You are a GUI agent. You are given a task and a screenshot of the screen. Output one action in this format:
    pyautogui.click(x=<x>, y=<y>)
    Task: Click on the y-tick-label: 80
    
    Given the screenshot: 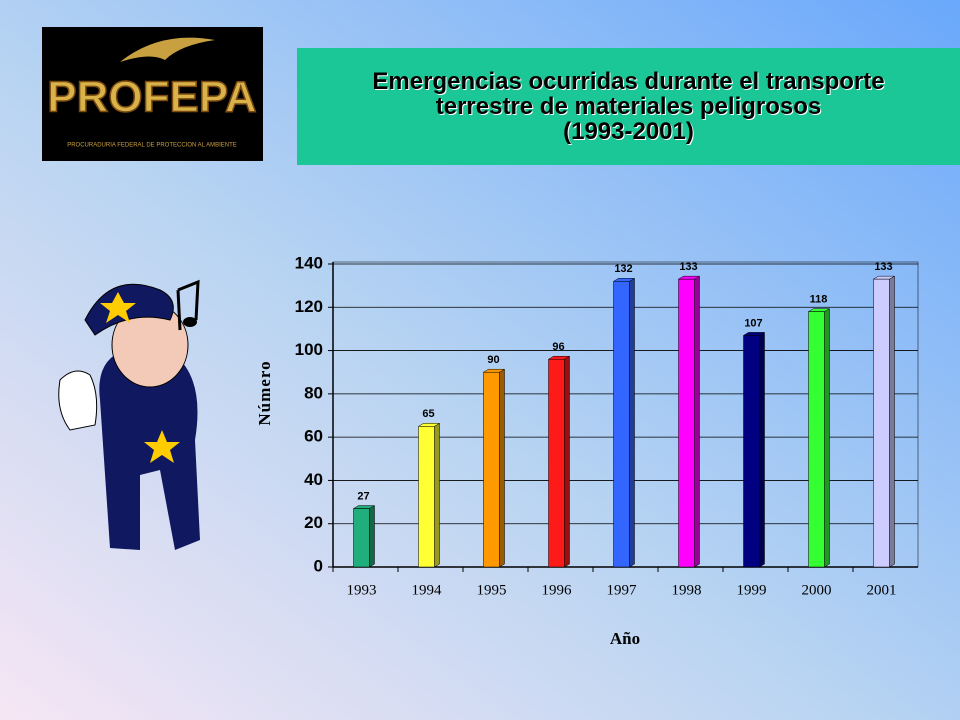 What is the action you would take?
    pyautogui.click(x=313, y=392)
    